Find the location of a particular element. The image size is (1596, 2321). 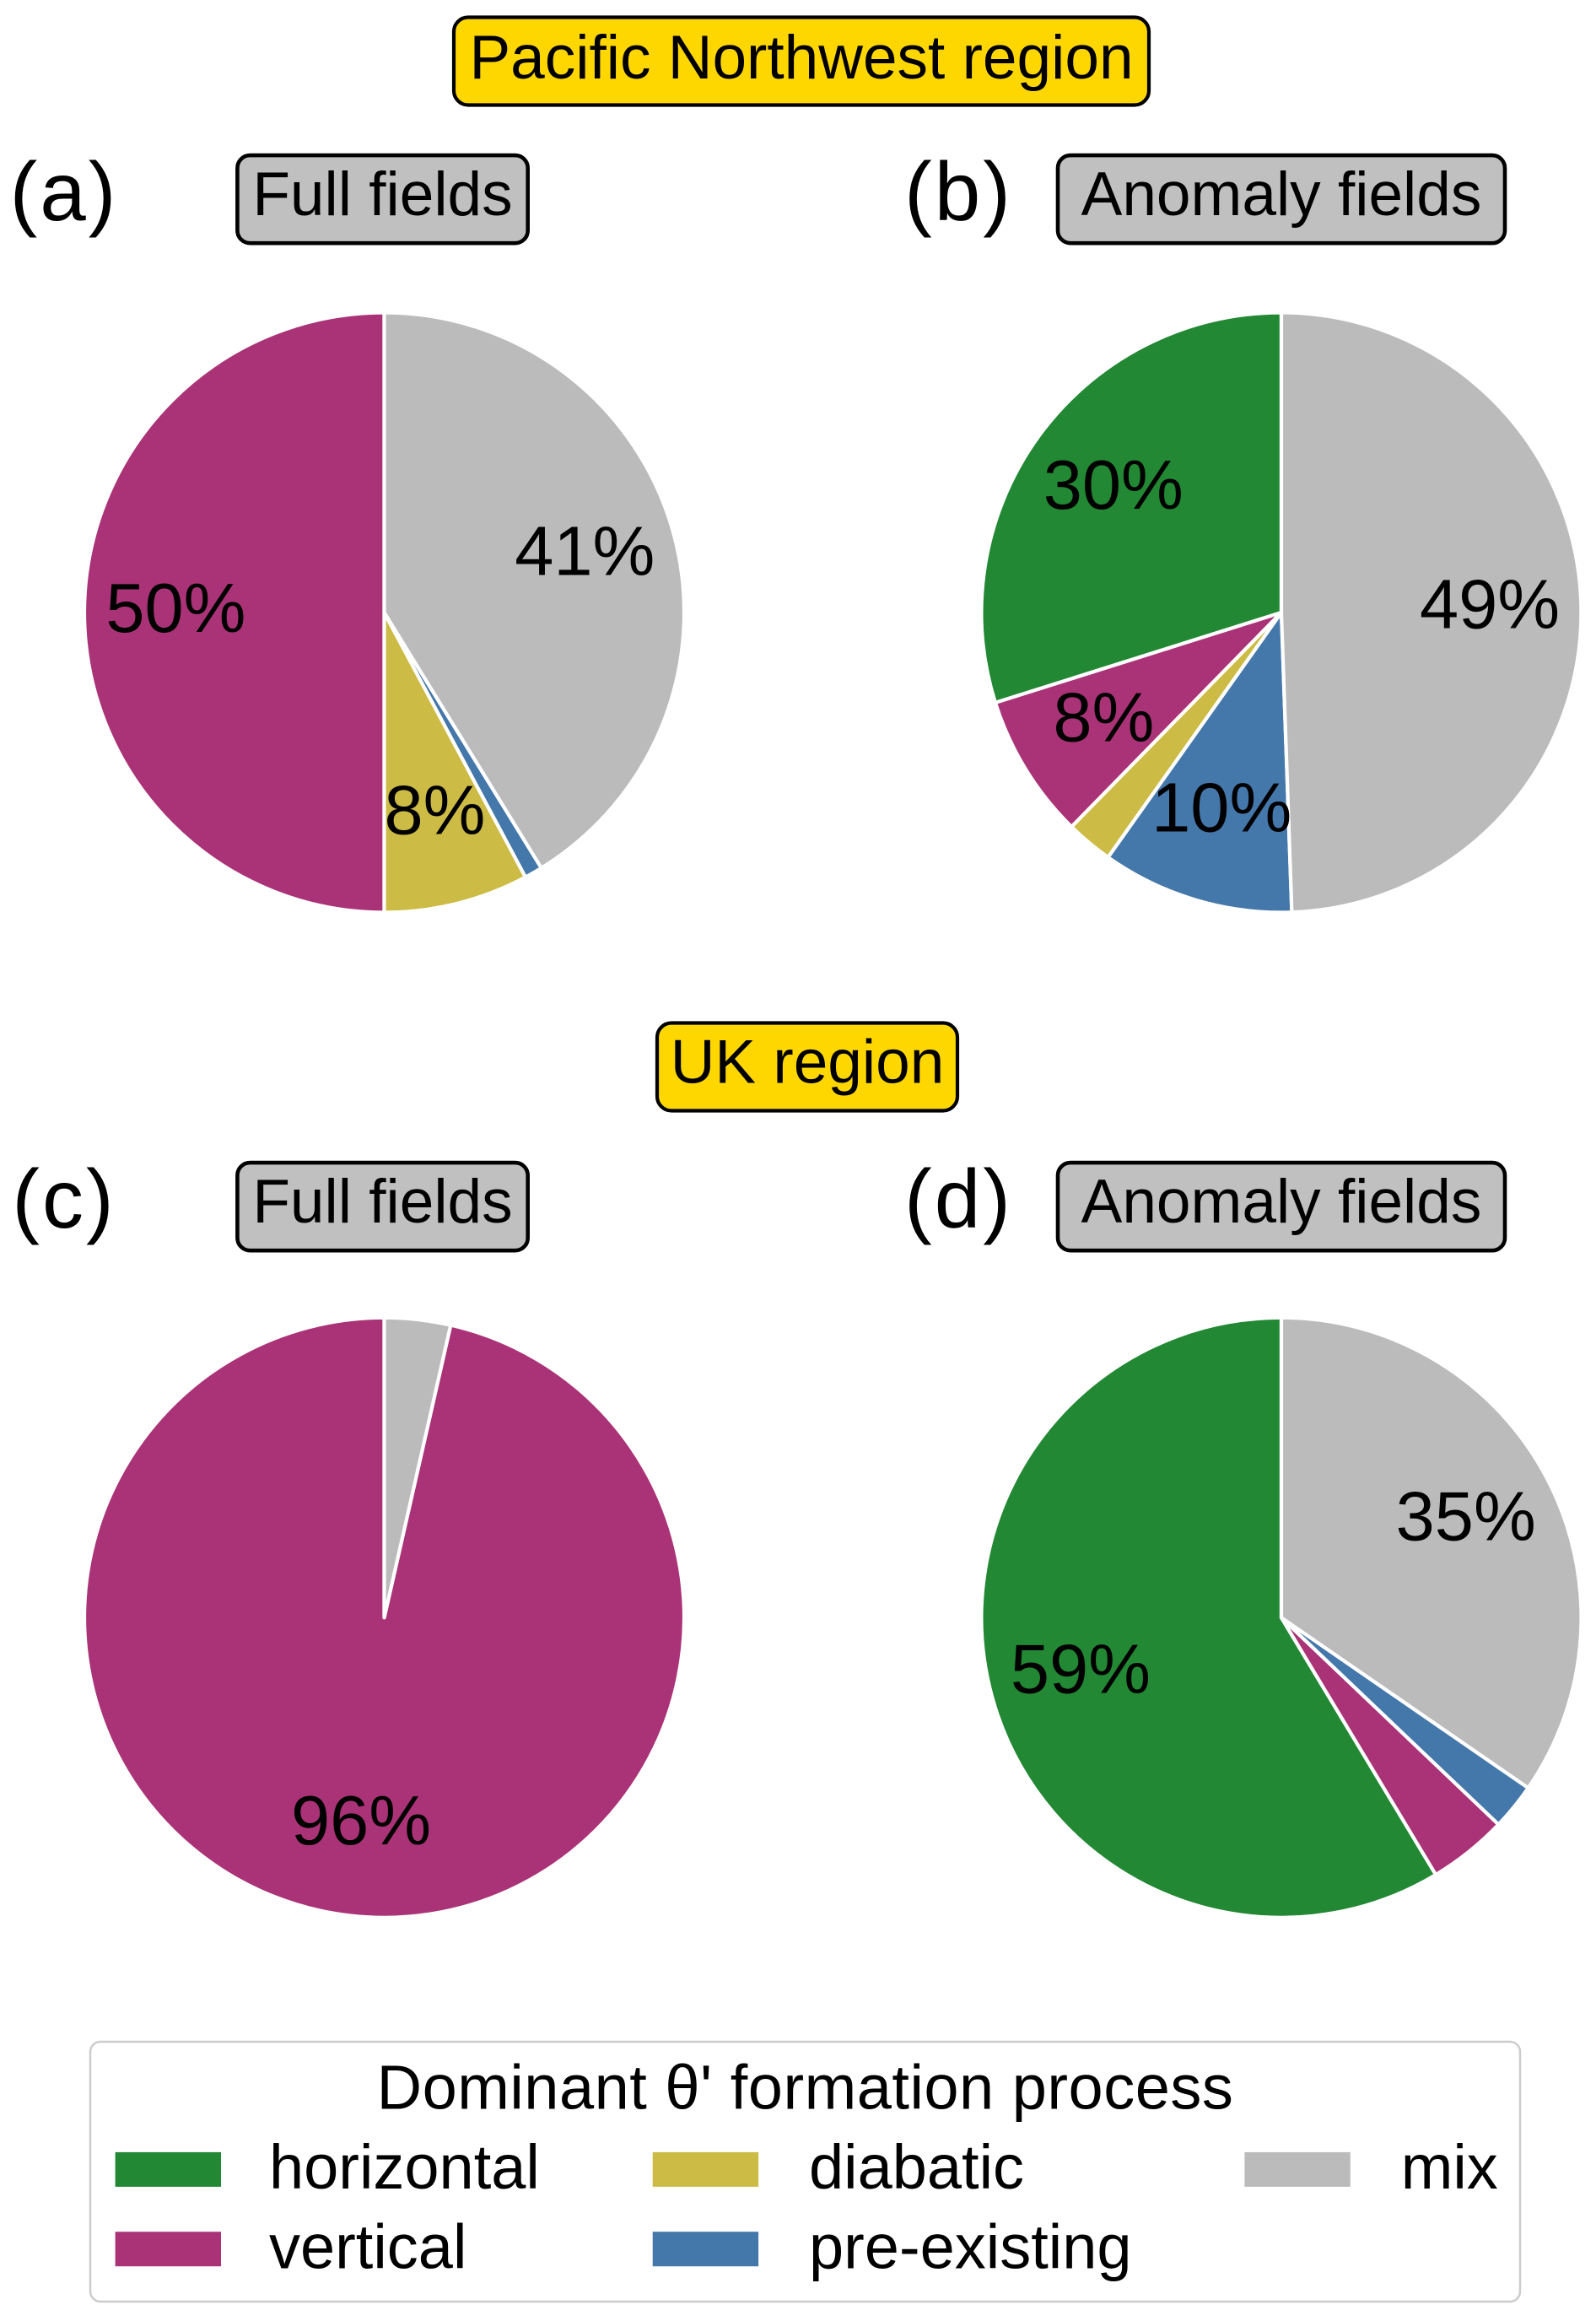

svg-text: mix is located at coordinates (1450, 2167).